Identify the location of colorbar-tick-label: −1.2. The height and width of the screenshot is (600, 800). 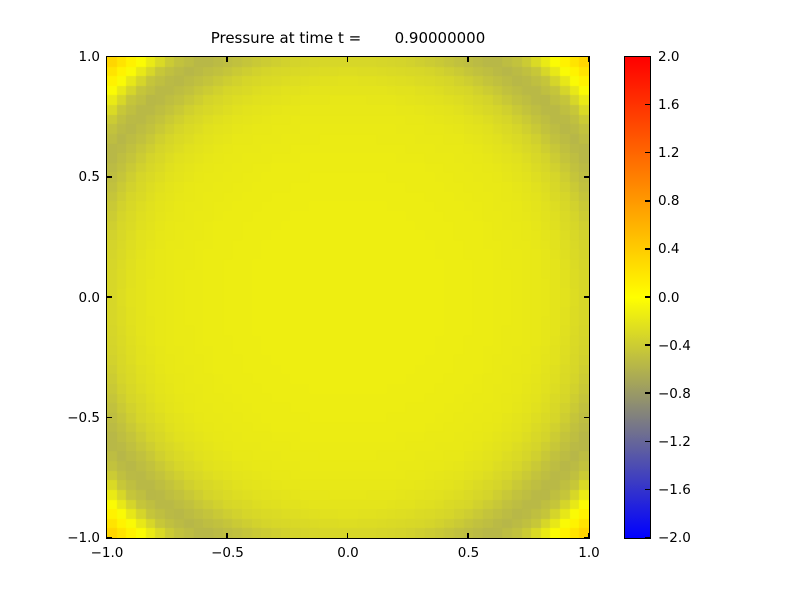
(674, 441).